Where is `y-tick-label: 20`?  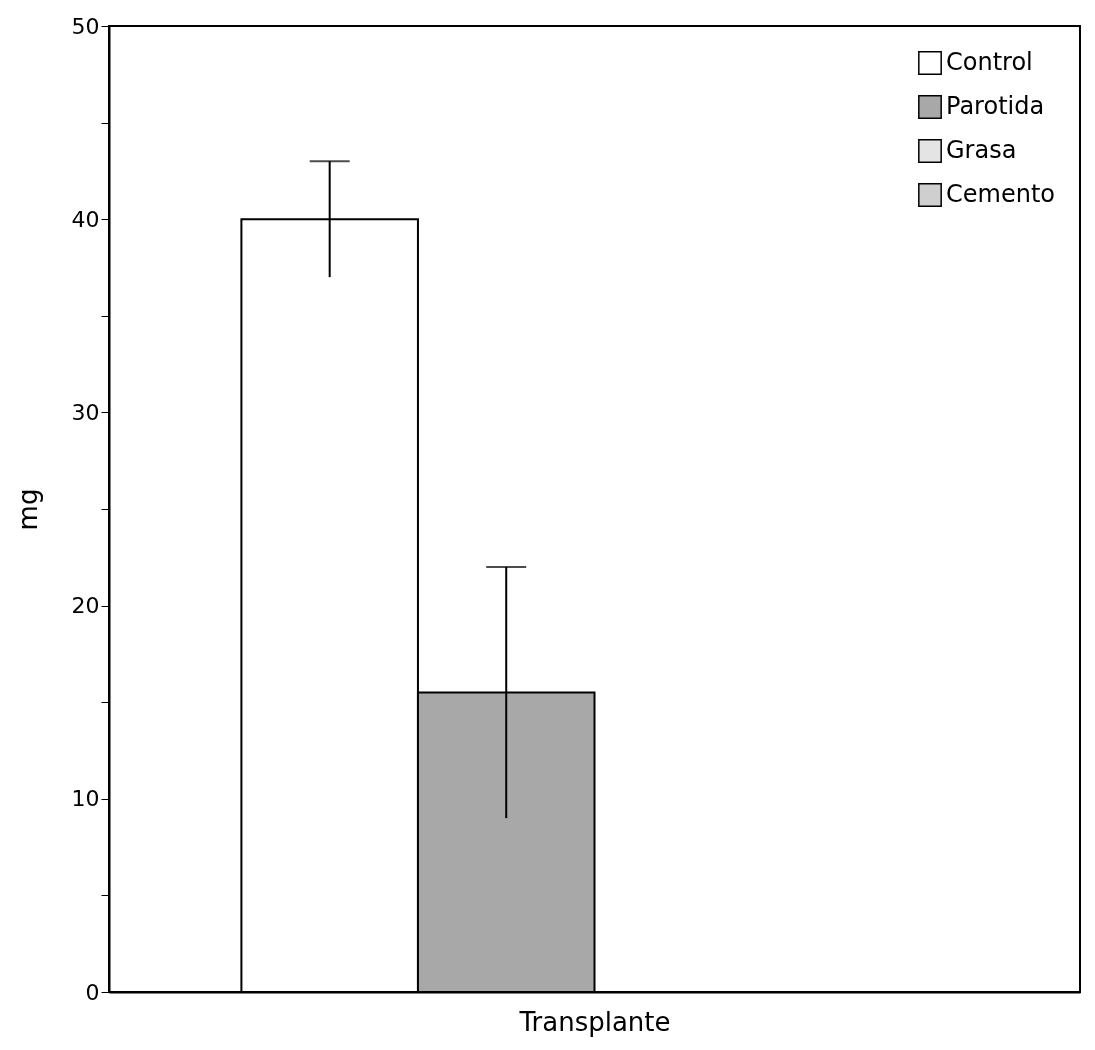
y-tick-label: 20 is located at coordinates (85, 606).